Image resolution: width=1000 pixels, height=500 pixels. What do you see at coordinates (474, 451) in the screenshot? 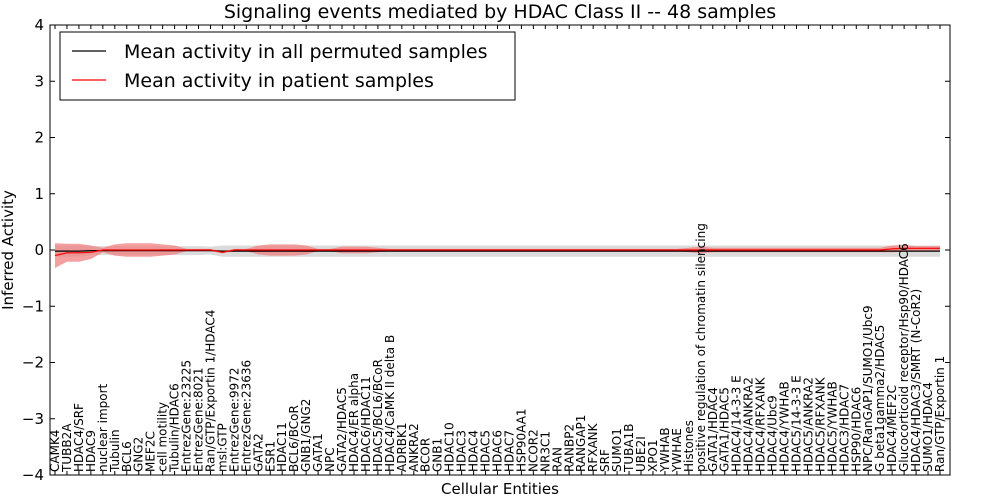
I see `x-tick-label: HDAC4` at bounding box center [474, 451].